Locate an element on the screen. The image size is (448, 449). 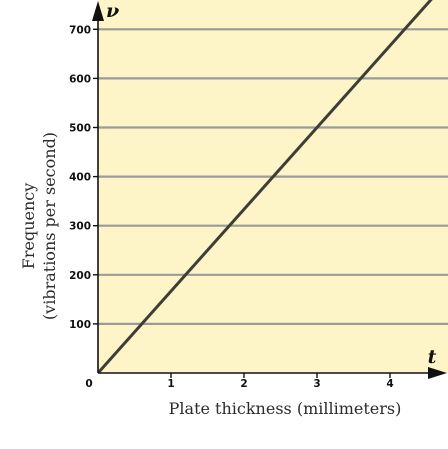
x-tick-label: 4 is located at coordinates (389, 384).